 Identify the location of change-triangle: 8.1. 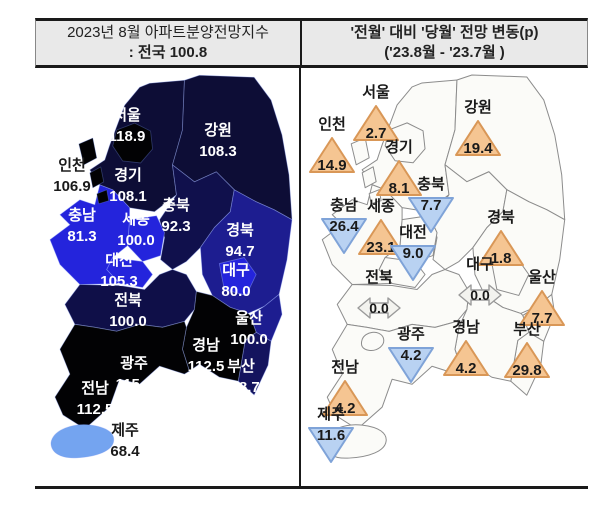
(399, 178).